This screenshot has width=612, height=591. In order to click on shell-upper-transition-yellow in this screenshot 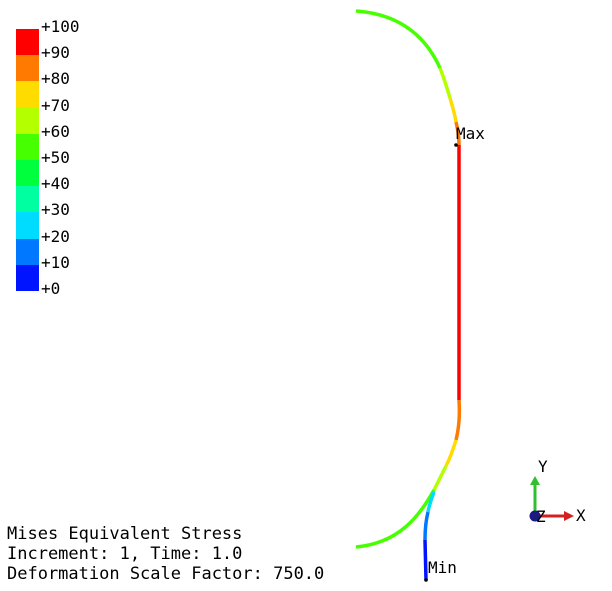, I will do `click(453, 110)`.